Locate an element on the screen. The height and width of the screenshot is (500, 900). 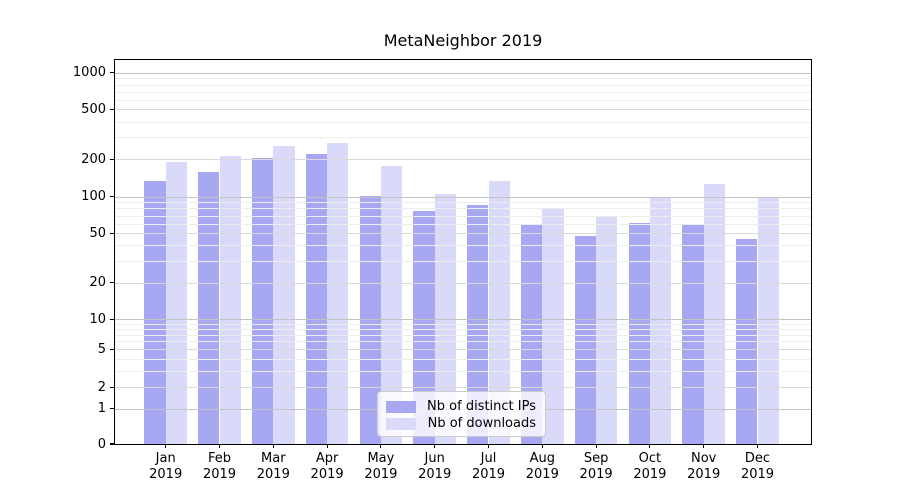
bar-distinct-ips-jan is located at coordinates (155, 312).